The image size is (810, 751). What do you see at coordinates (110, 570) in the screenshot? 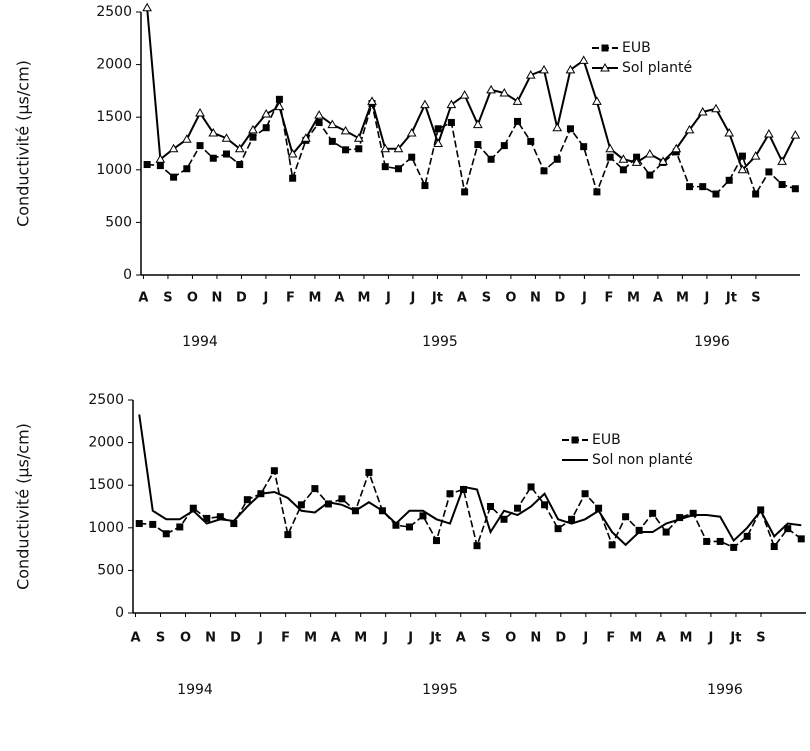
I see `y-tick-label: 500` at bounding box center [110, 570].